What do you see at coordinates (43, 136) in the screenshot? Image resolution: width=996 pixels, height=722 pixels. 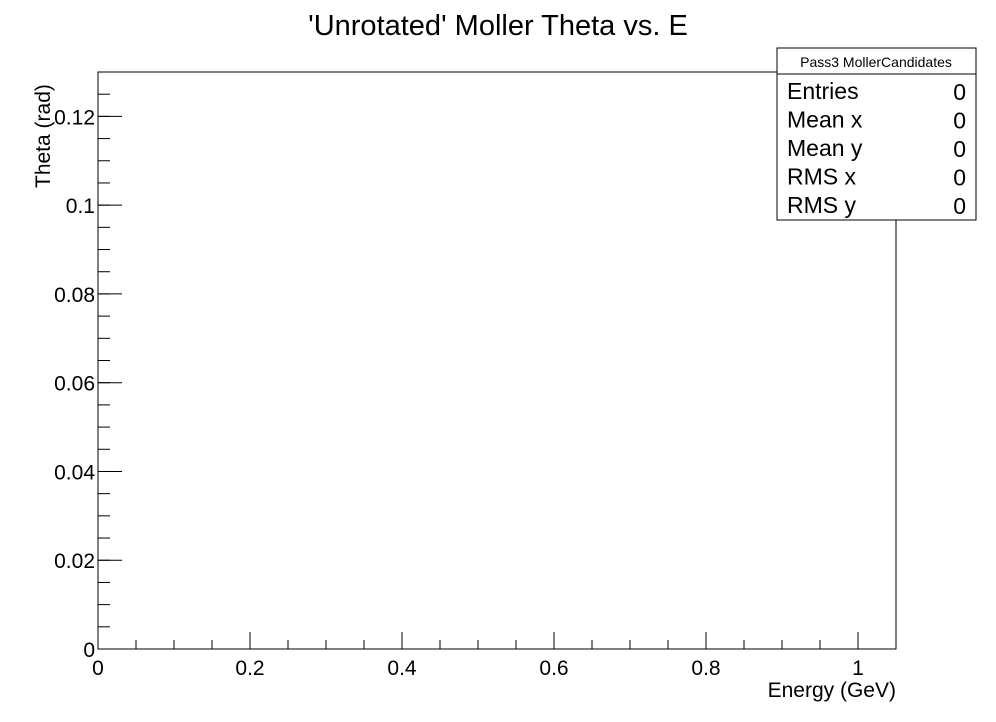 I see `y-axis-title: Theta (rad)` at bounding box center [43, 136].